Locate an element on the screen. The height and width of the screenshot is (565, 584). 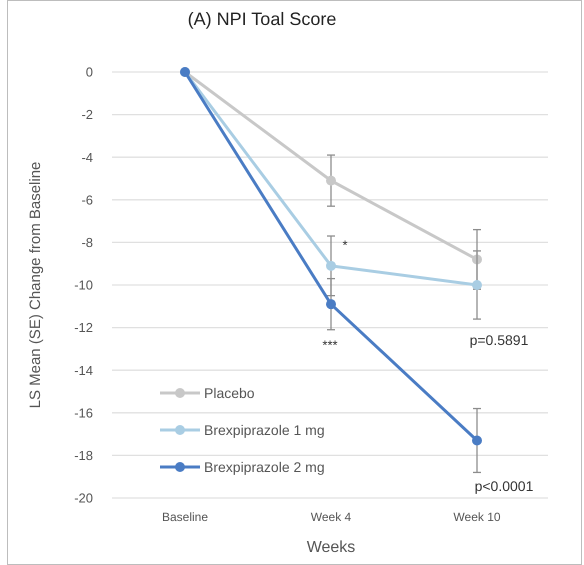
y-tick-label: -18 is located at coordinates (83, 455).